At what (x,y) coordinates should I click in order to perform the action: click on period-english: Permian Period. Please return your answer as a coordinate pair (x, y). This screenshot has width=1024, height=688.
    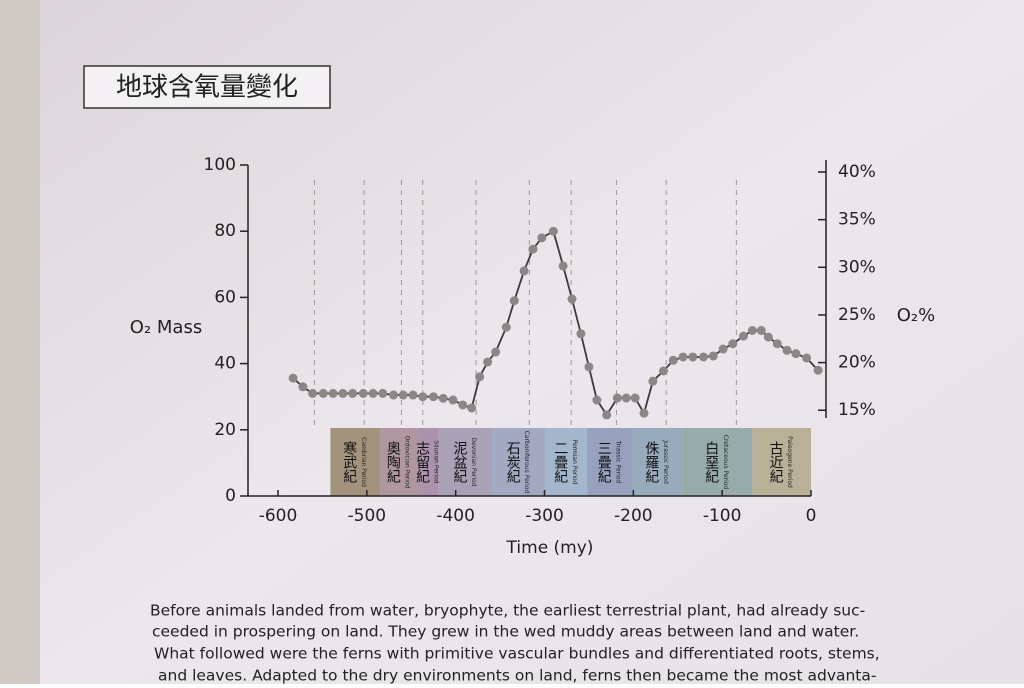
    Looking at the image, I should click on (574, 461).